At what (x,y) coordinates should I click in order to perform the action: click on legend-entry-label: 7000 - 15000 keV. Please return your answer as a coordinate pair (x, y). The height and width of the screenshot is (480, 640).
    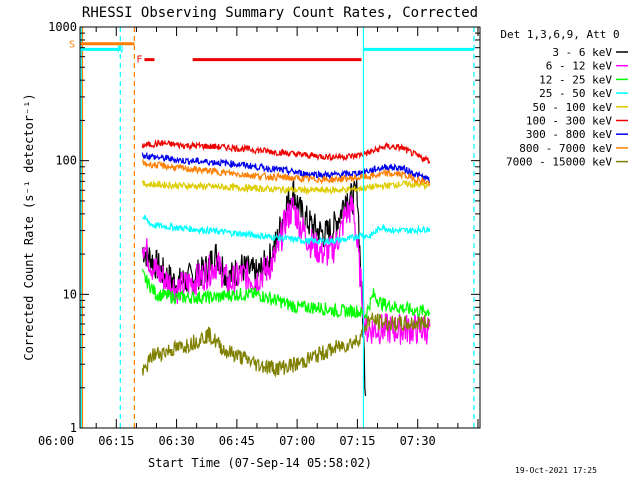
    Looking at the image, I should click on (559, 162).